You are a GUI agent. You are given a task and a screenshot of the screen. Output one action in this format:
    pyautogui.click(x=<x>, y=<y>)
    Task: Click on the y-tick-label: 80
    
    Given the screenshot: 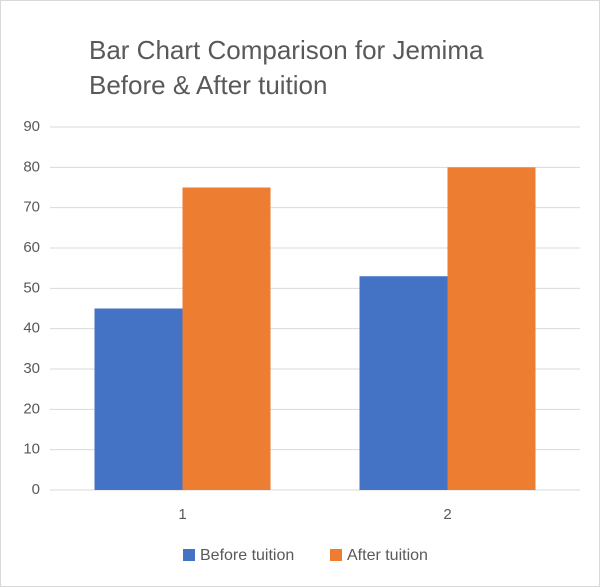 What is the action you would take?
    pyautogui.click(x=31, y=166)
    